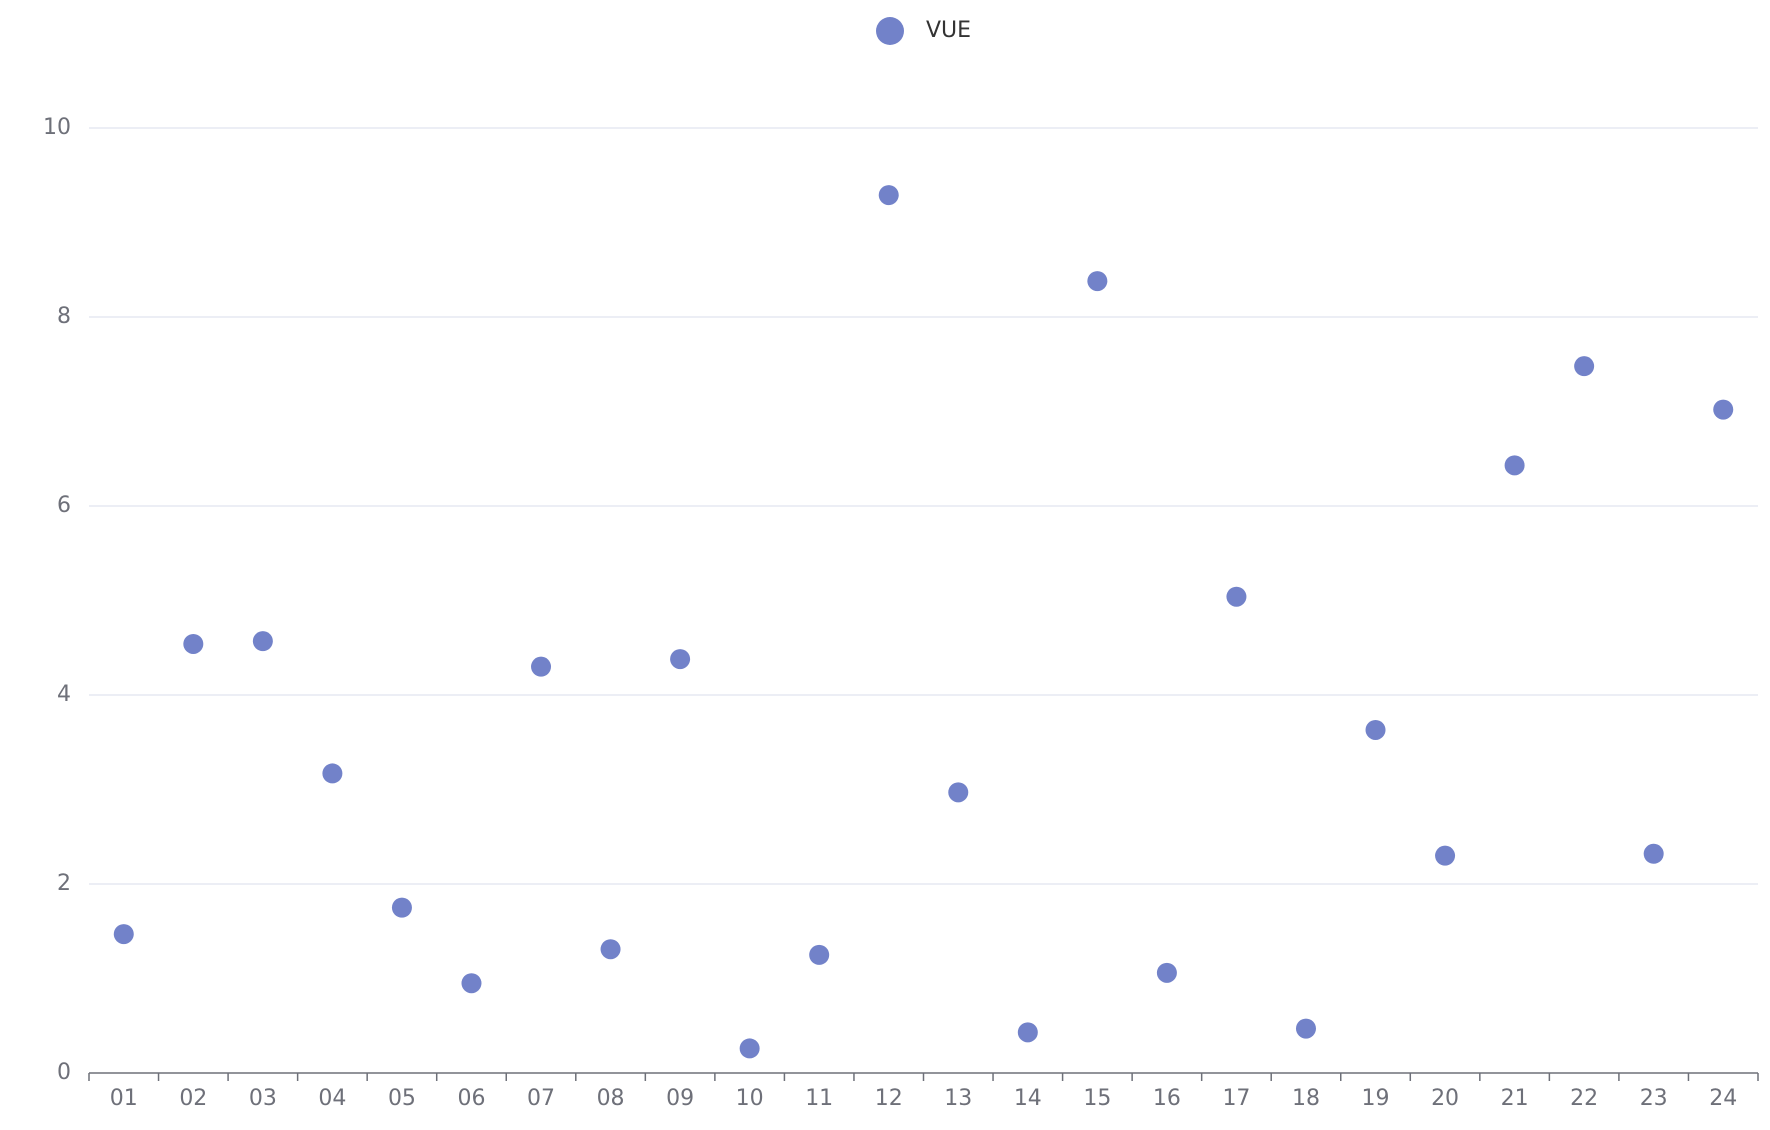 The height and width of the screenshot is (1130, 1770). I want to click on y-tick-label: 4, so click(64, 694).